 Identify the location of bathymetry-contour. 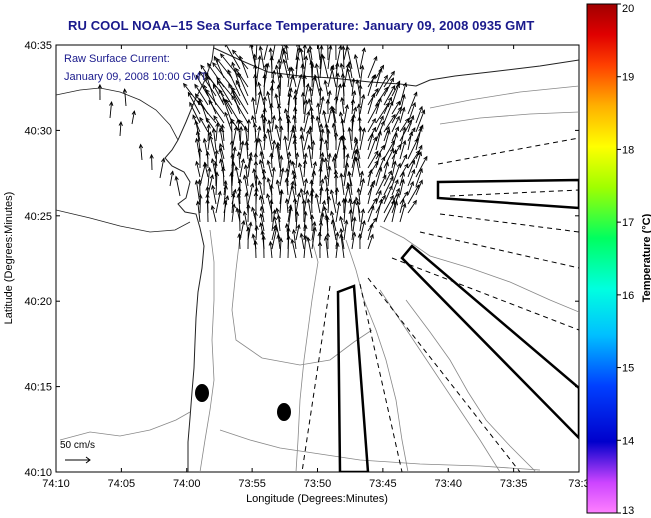
(440, 380).